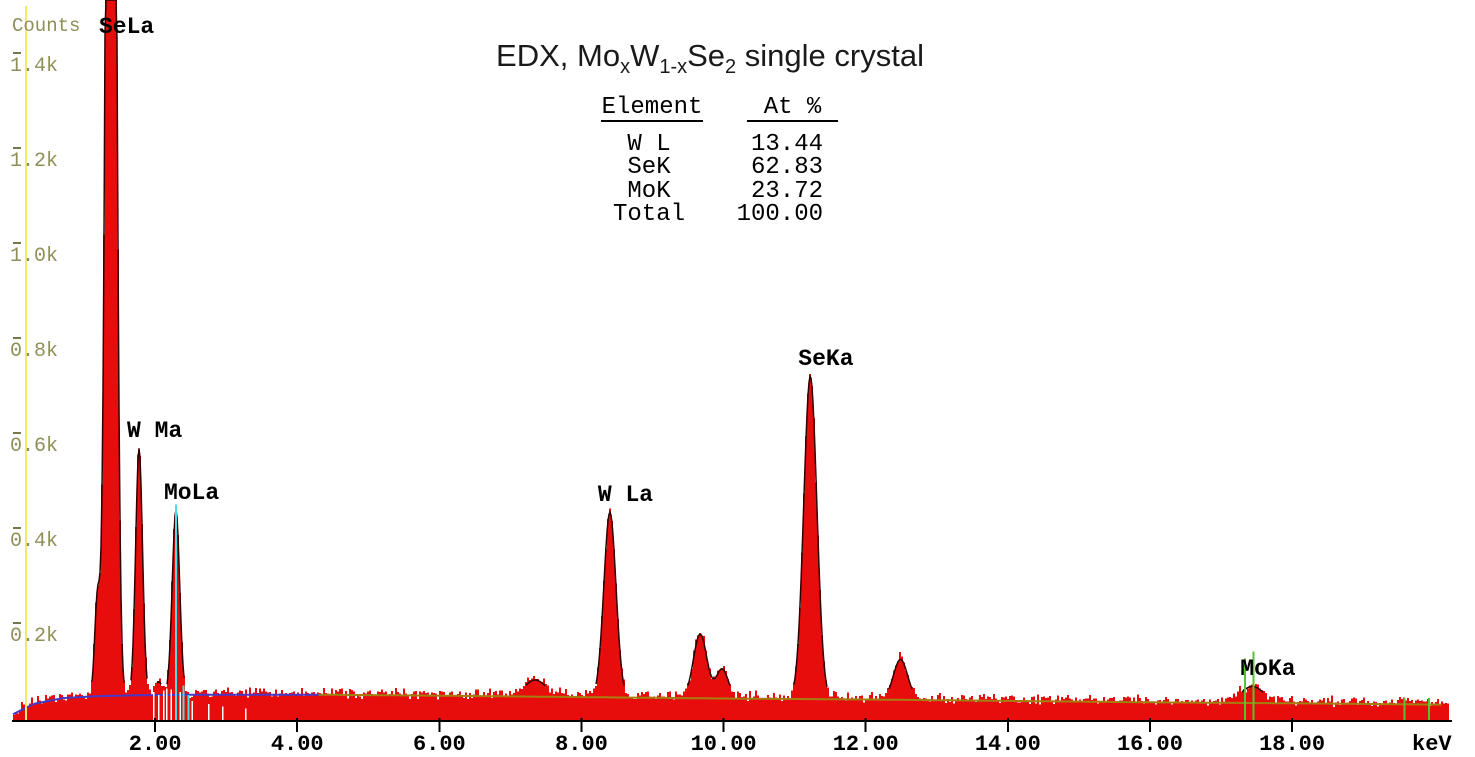  Describe the element at coordinates (731, 67) in the screenshot. I see `title-subscript: 2` at that location.